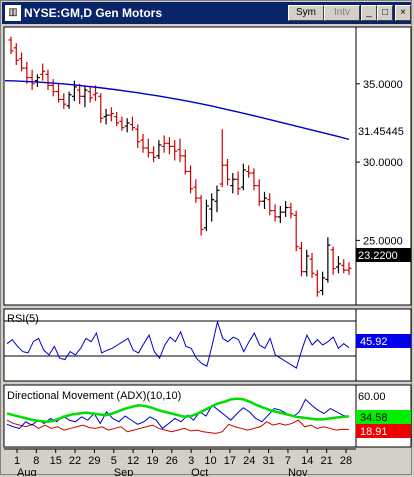  I want to click on adx-value-badge, so click(383, 417).